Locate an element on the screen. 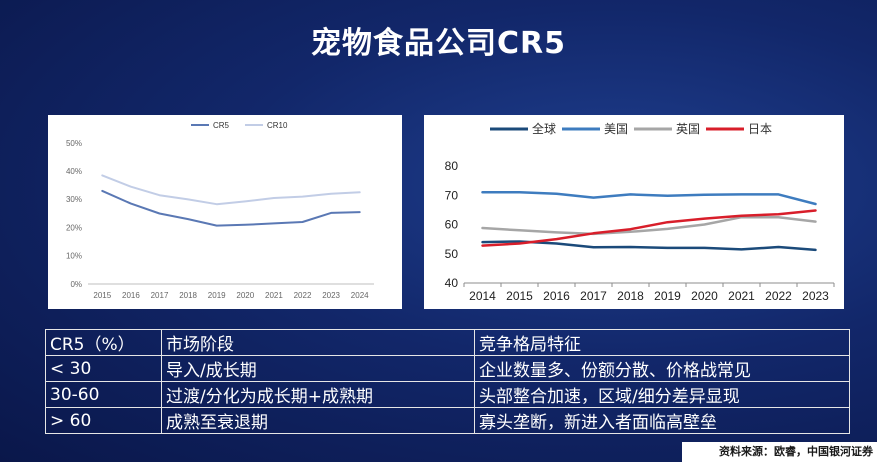 The height and width of the screenshot is (462, 877). legend-label: 英国 is located at coordinates (688, 129).